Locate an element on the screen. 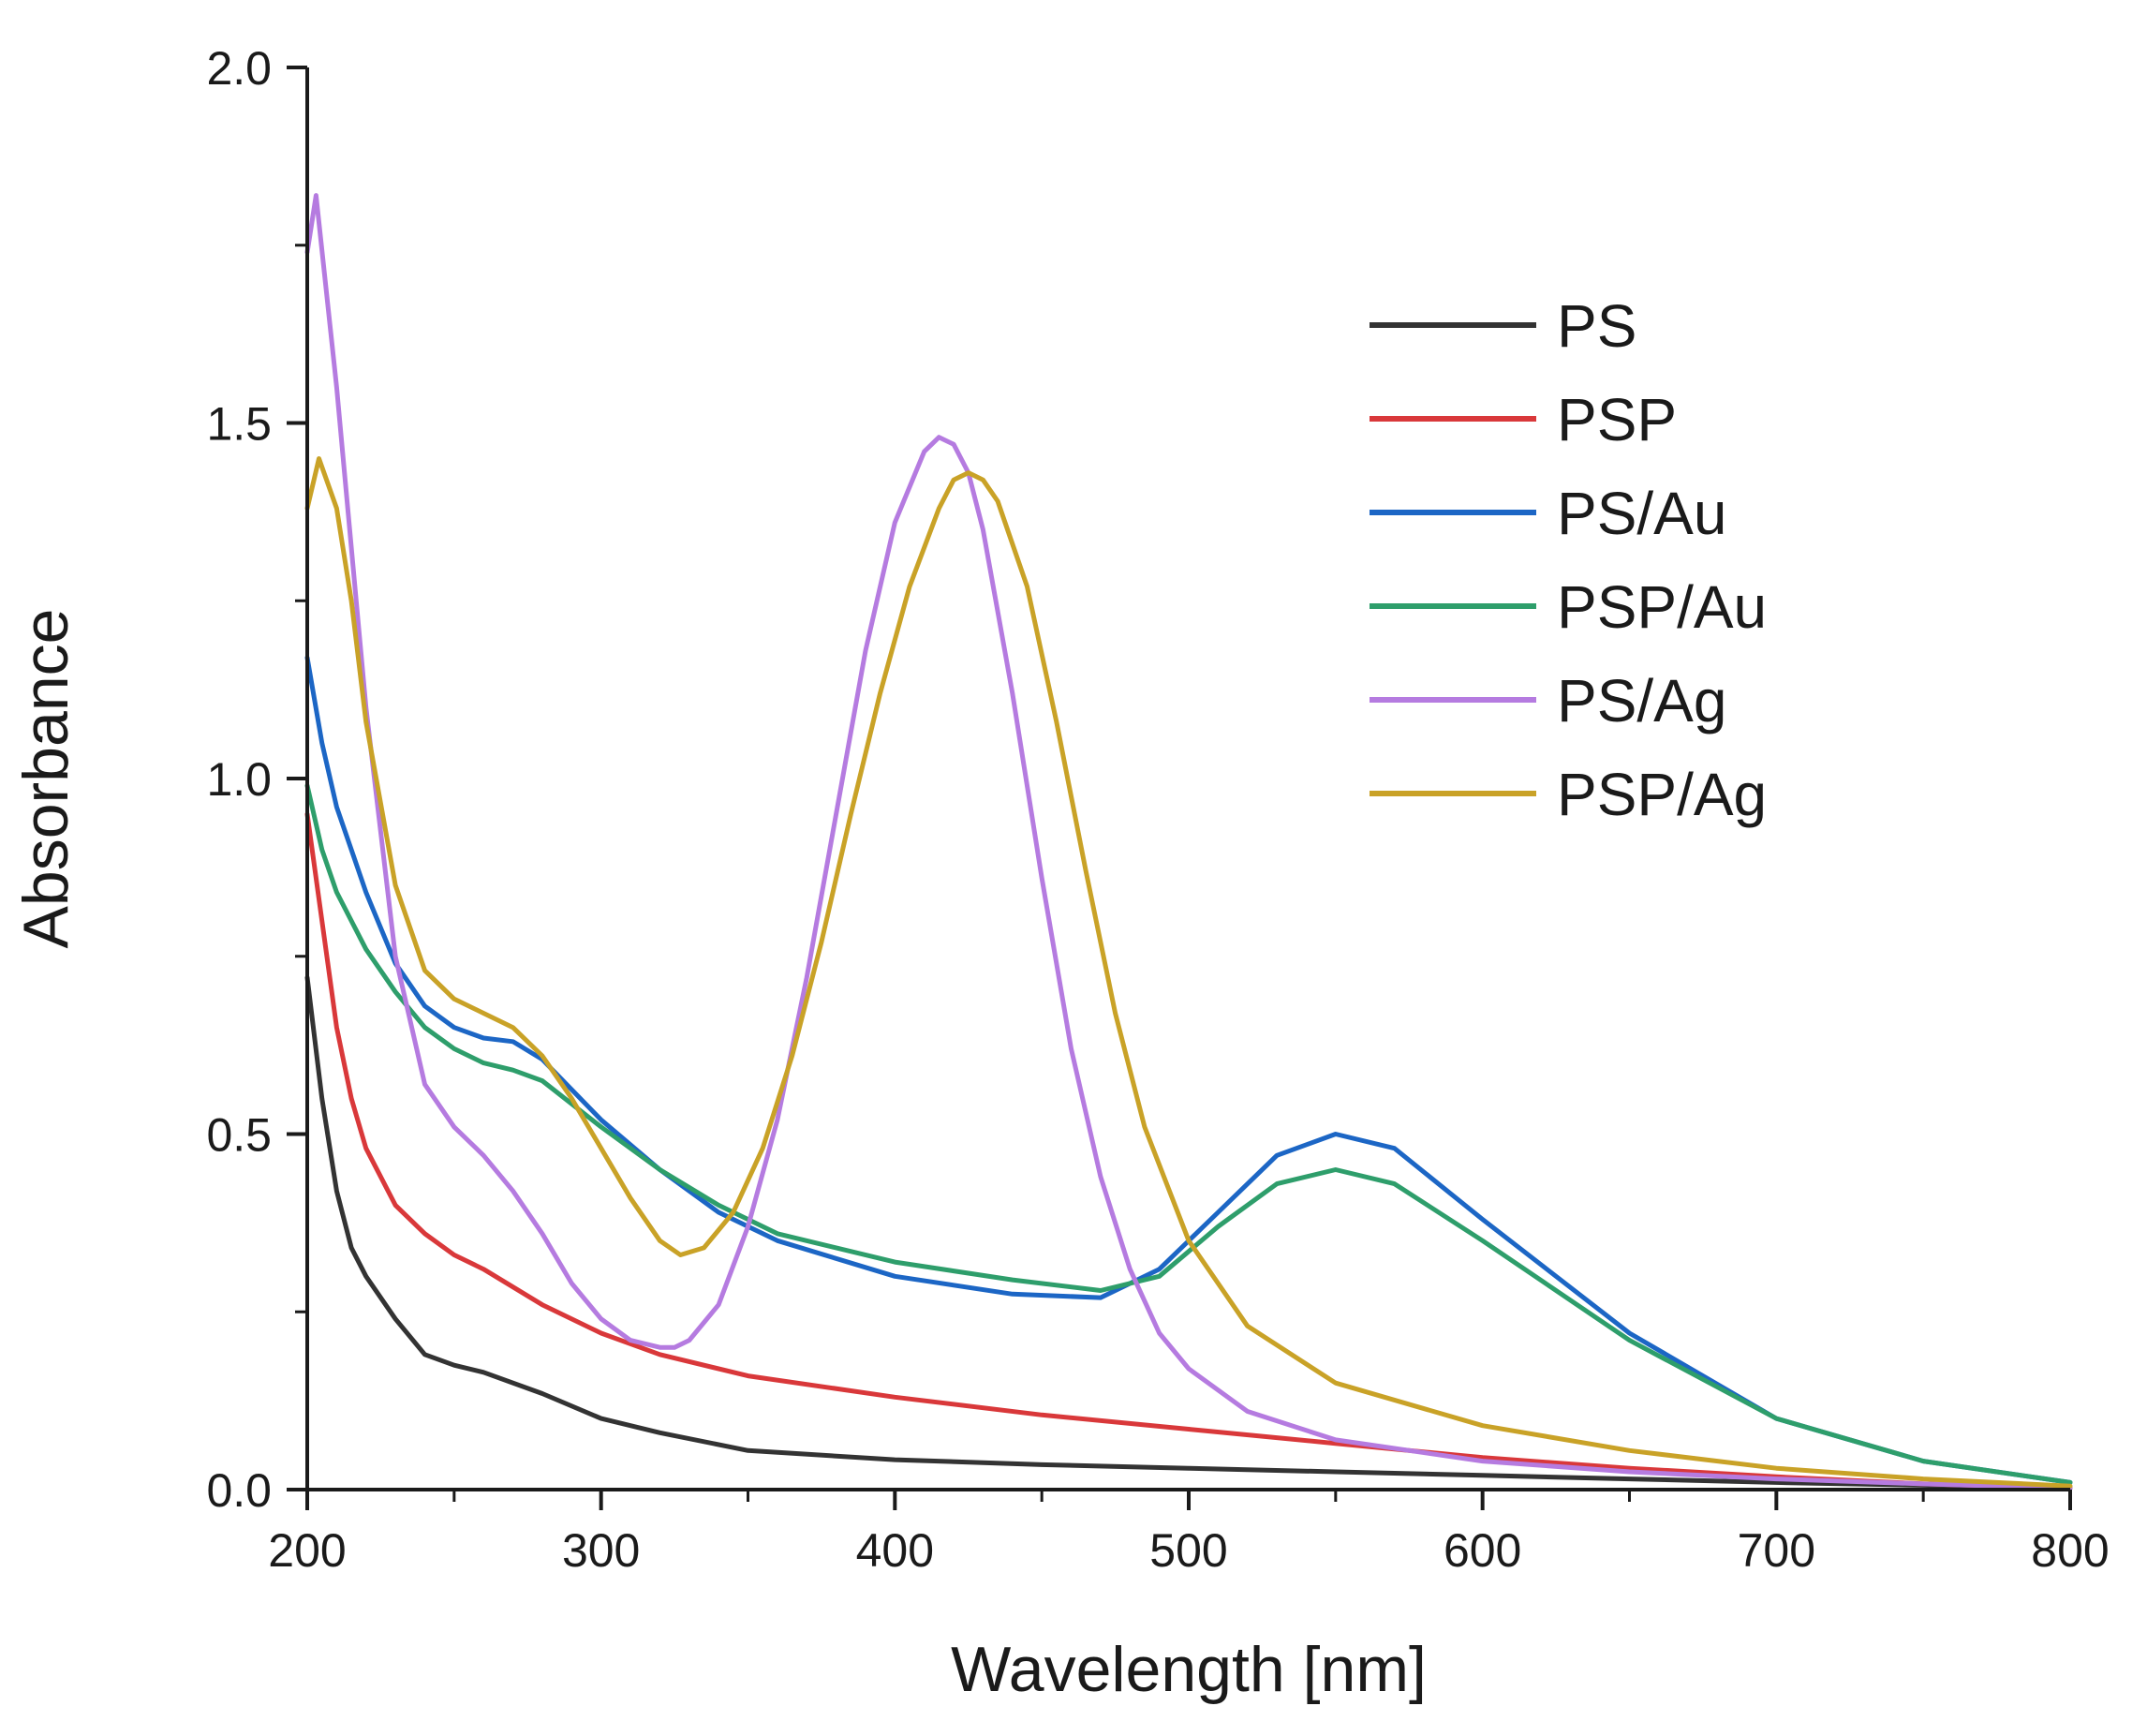 This screenshot has width=2147, height=1736. y-tick-label: 0.5 is located at coordinates (239, 1135).